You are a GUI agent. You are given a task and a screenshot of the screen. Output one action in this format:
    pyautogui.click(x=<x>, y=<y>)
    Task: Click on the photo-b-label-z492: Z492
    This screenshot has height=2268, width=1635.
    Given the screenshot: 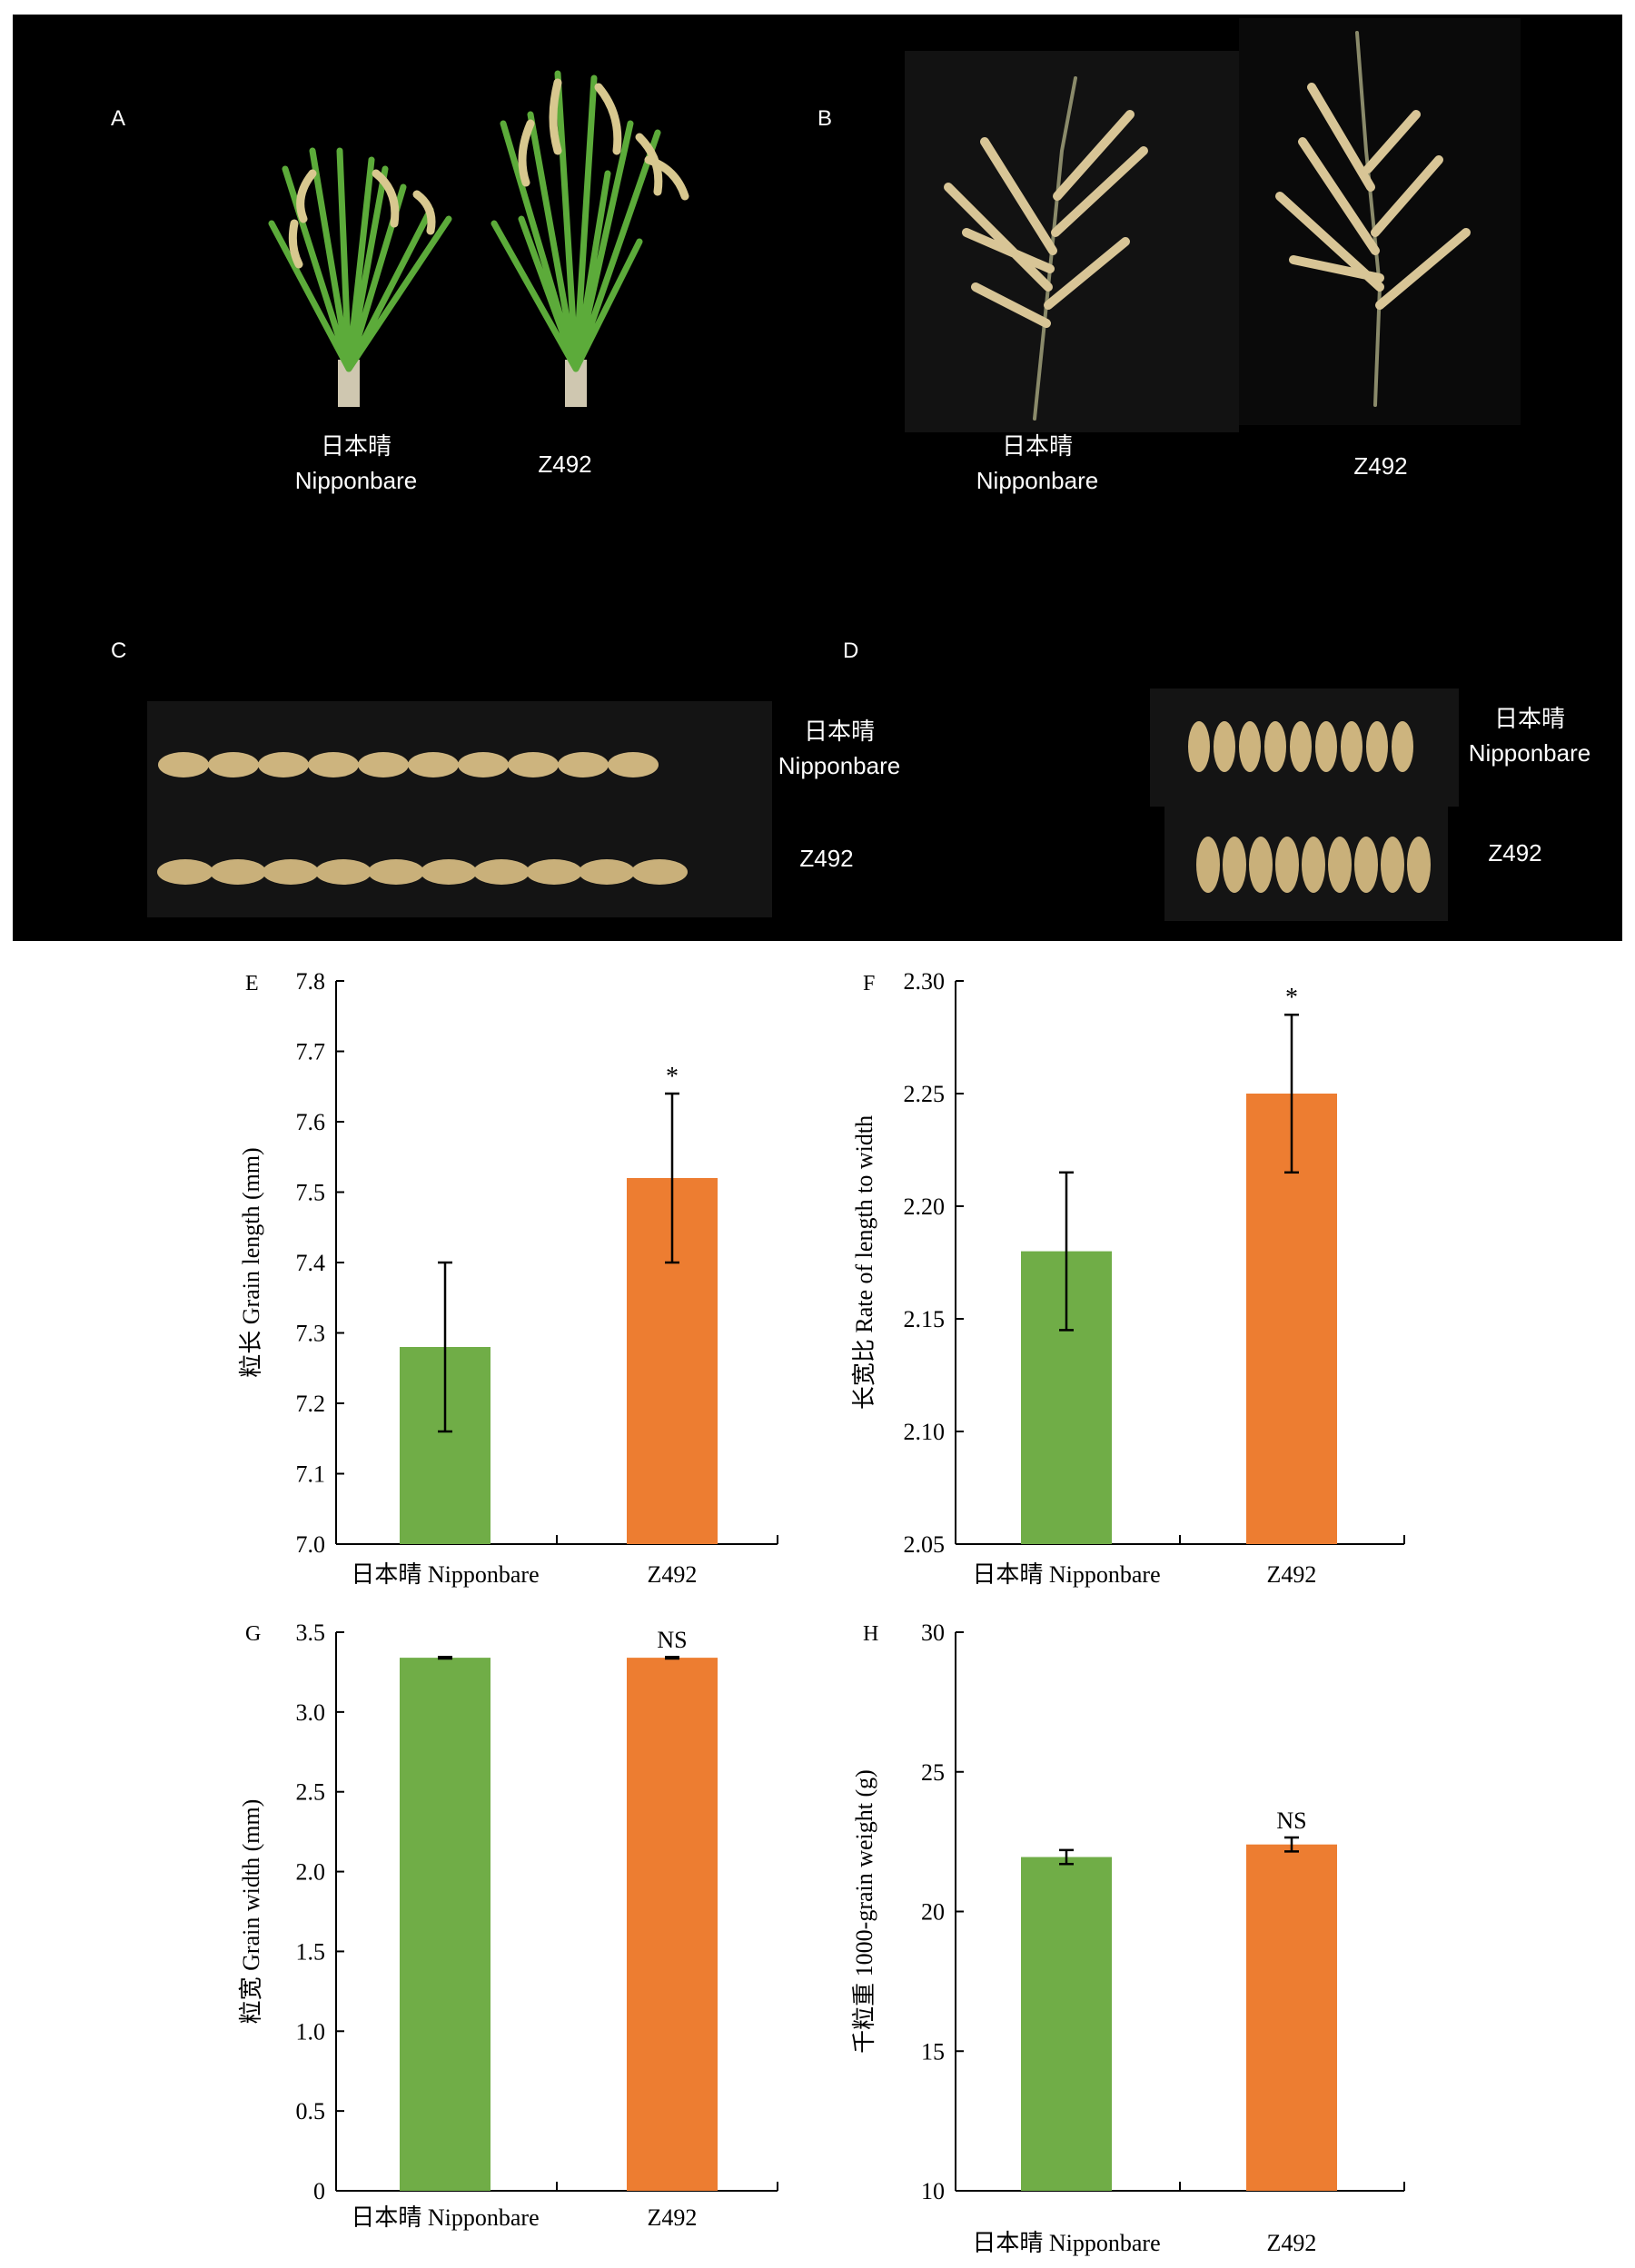 What is the action you would take?
    pyautogui.click(x=1380, y=466)
    